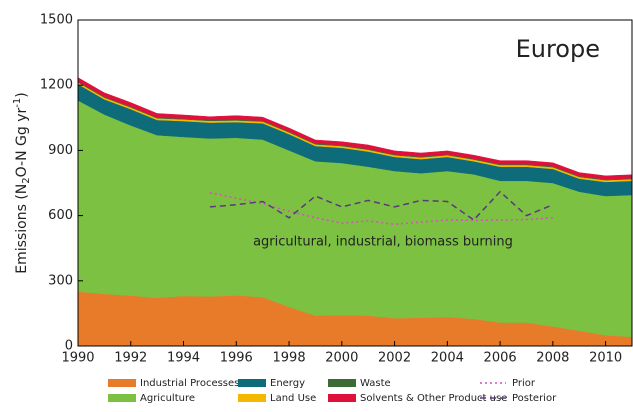 The width and height of the screenshot is (633, 412). Describe the element at coordinates (189, 383) in the screenshot. I see `legend-label: Industrial Processes` at that location.